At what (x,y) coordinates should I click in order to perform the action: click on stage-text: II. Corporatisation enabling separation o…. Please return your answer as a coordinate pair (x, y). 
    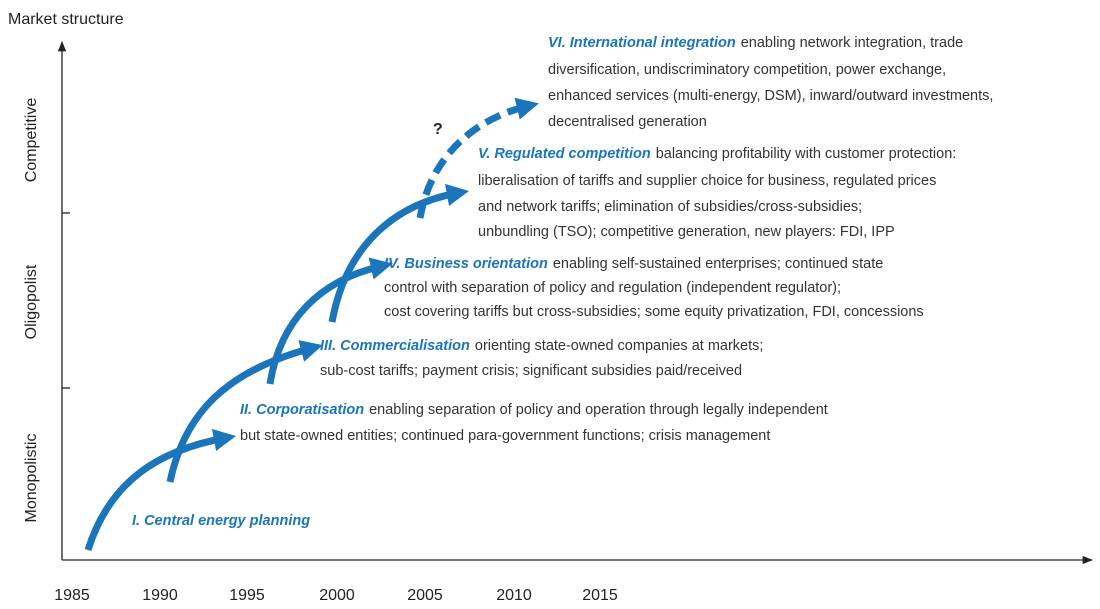
    Looking at the image, I should click on (534, 410).